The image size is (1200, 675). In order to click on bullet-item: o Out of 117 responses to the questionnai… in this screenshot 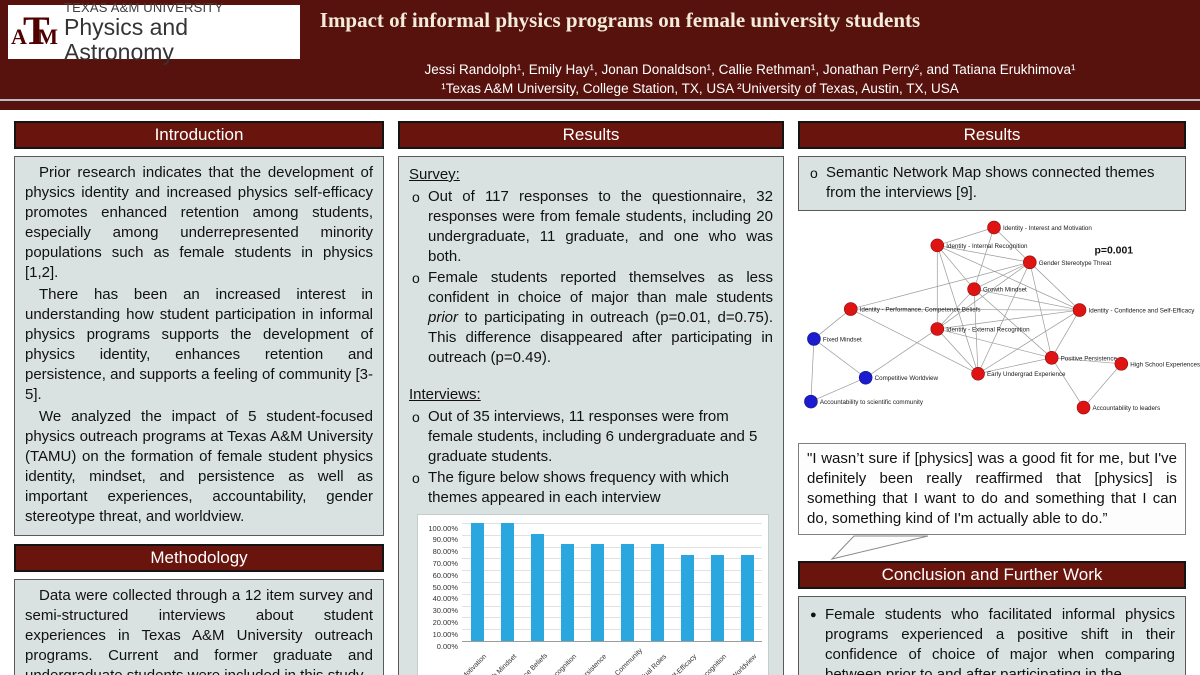, I will do `click(591, 227)`.